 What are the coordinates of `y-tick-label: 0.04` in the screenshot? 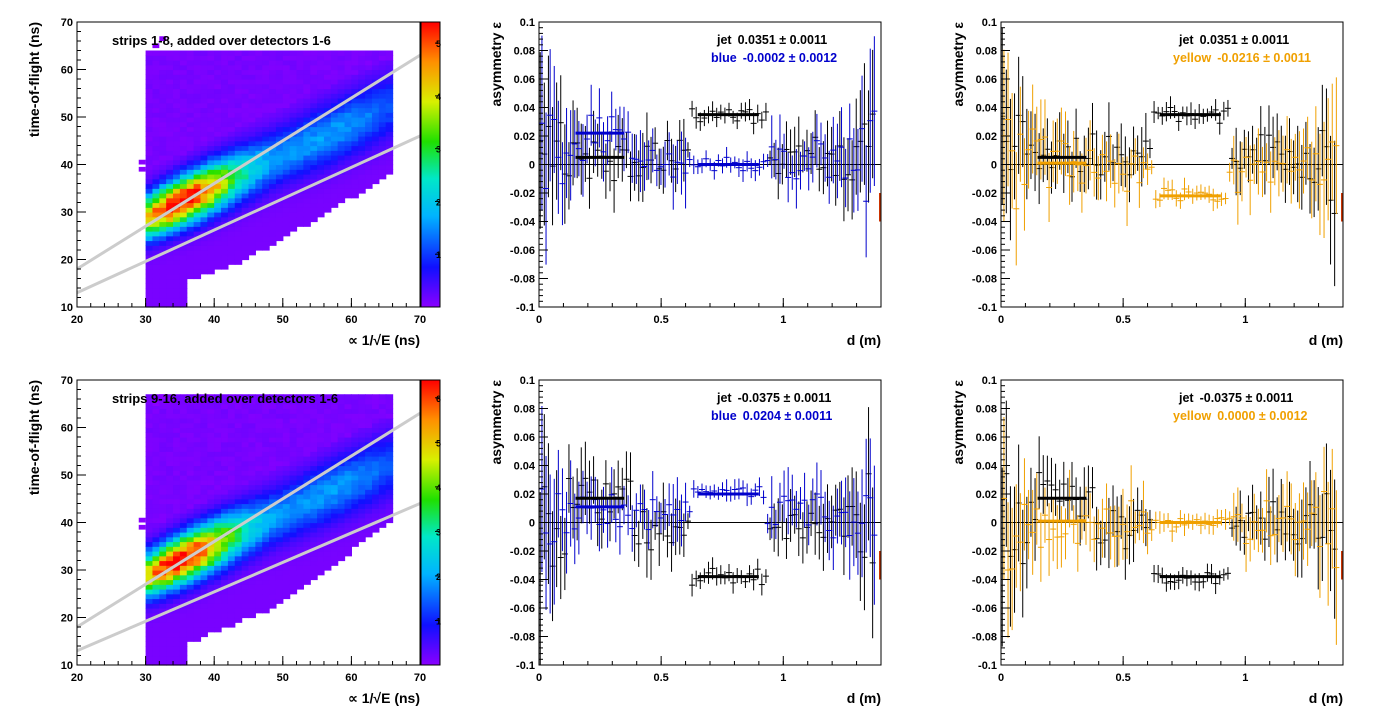 It's located at (525, 467).